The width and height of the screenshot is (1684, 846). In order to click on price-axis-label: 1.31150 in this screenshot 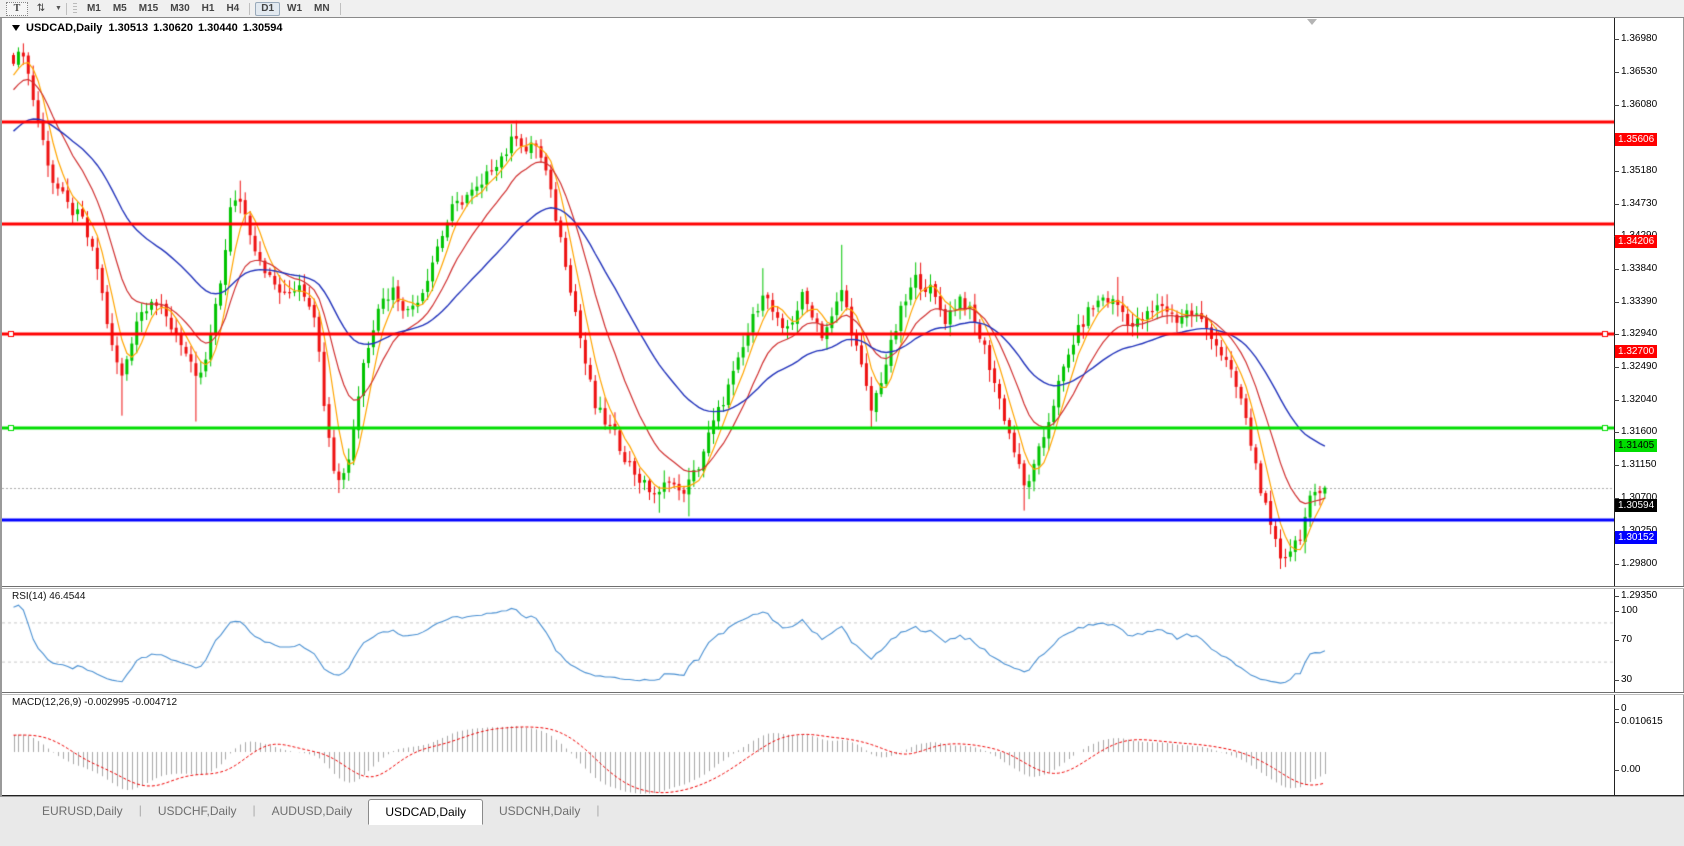, I will do `click(1639, 465)`.